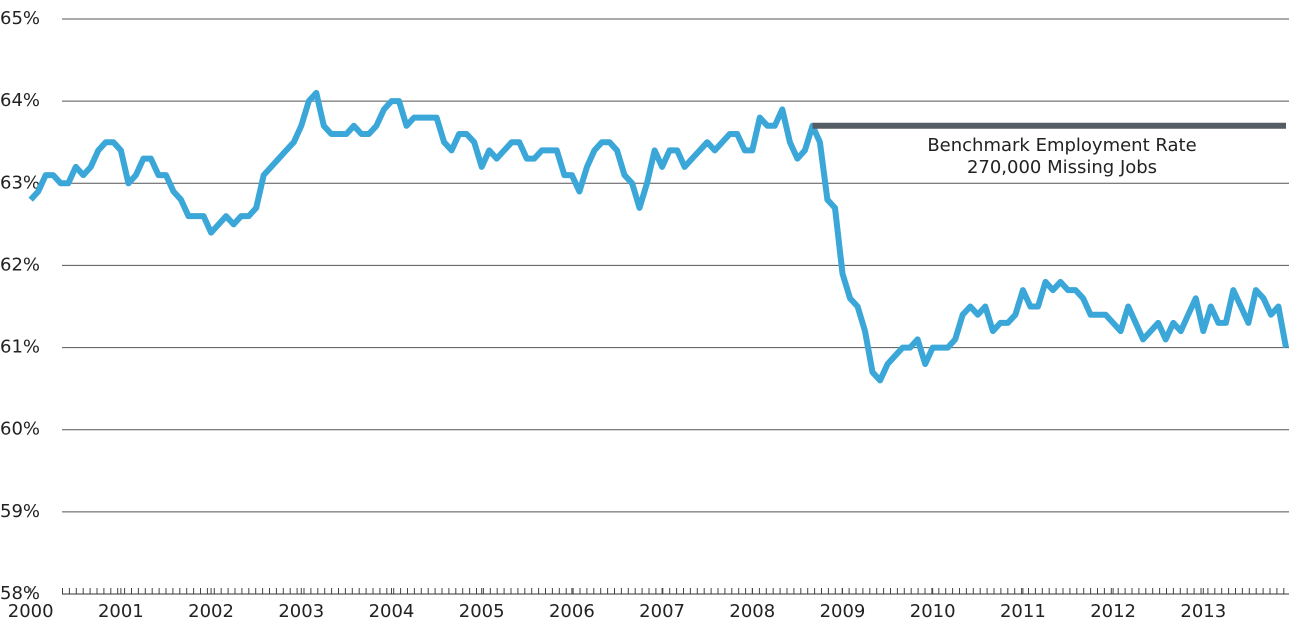  Describe the element at coordinates (752, 611) in the screenshot. I see `x-tick-label: 2008` at that location.